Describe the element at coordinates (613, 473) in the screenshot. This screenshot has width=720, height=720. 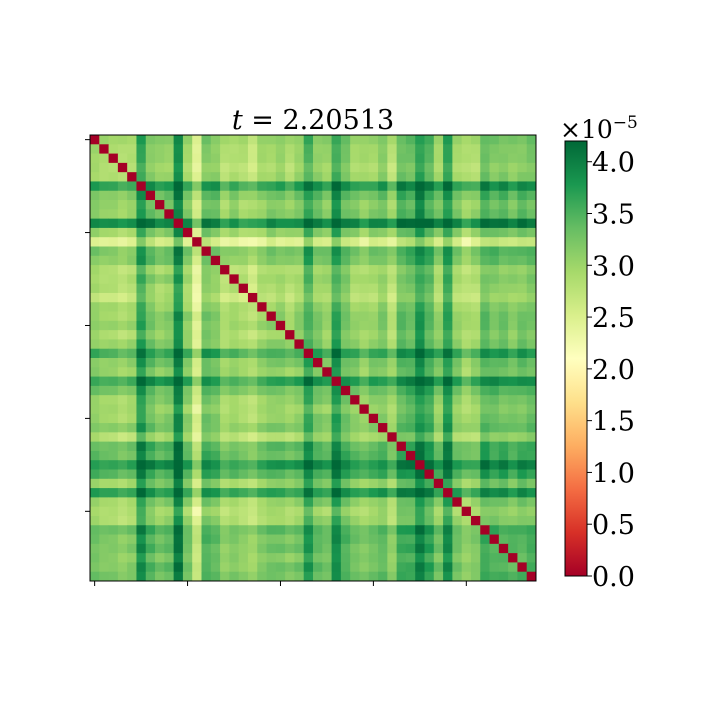
I see `colorbar-tick-label: 1.0` at that location.